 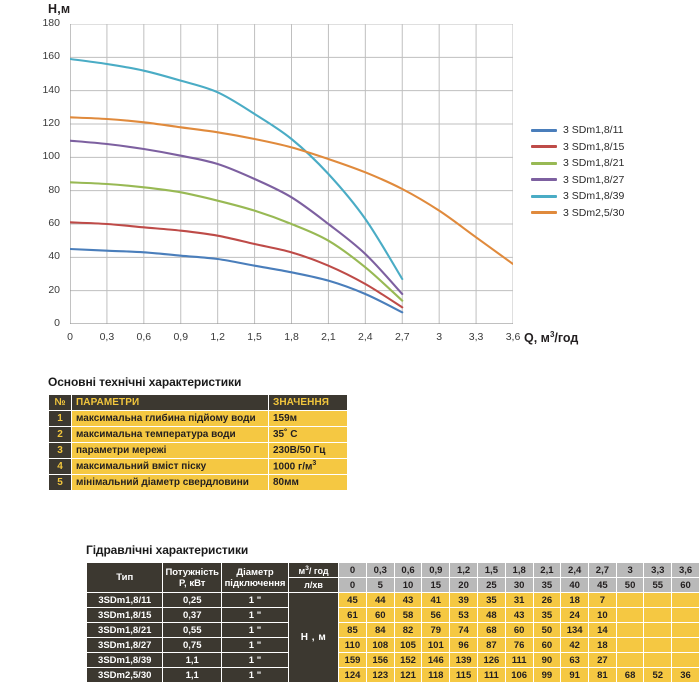 I want to click on chart-x-tick: 0,9, so click(x=181, y=337).